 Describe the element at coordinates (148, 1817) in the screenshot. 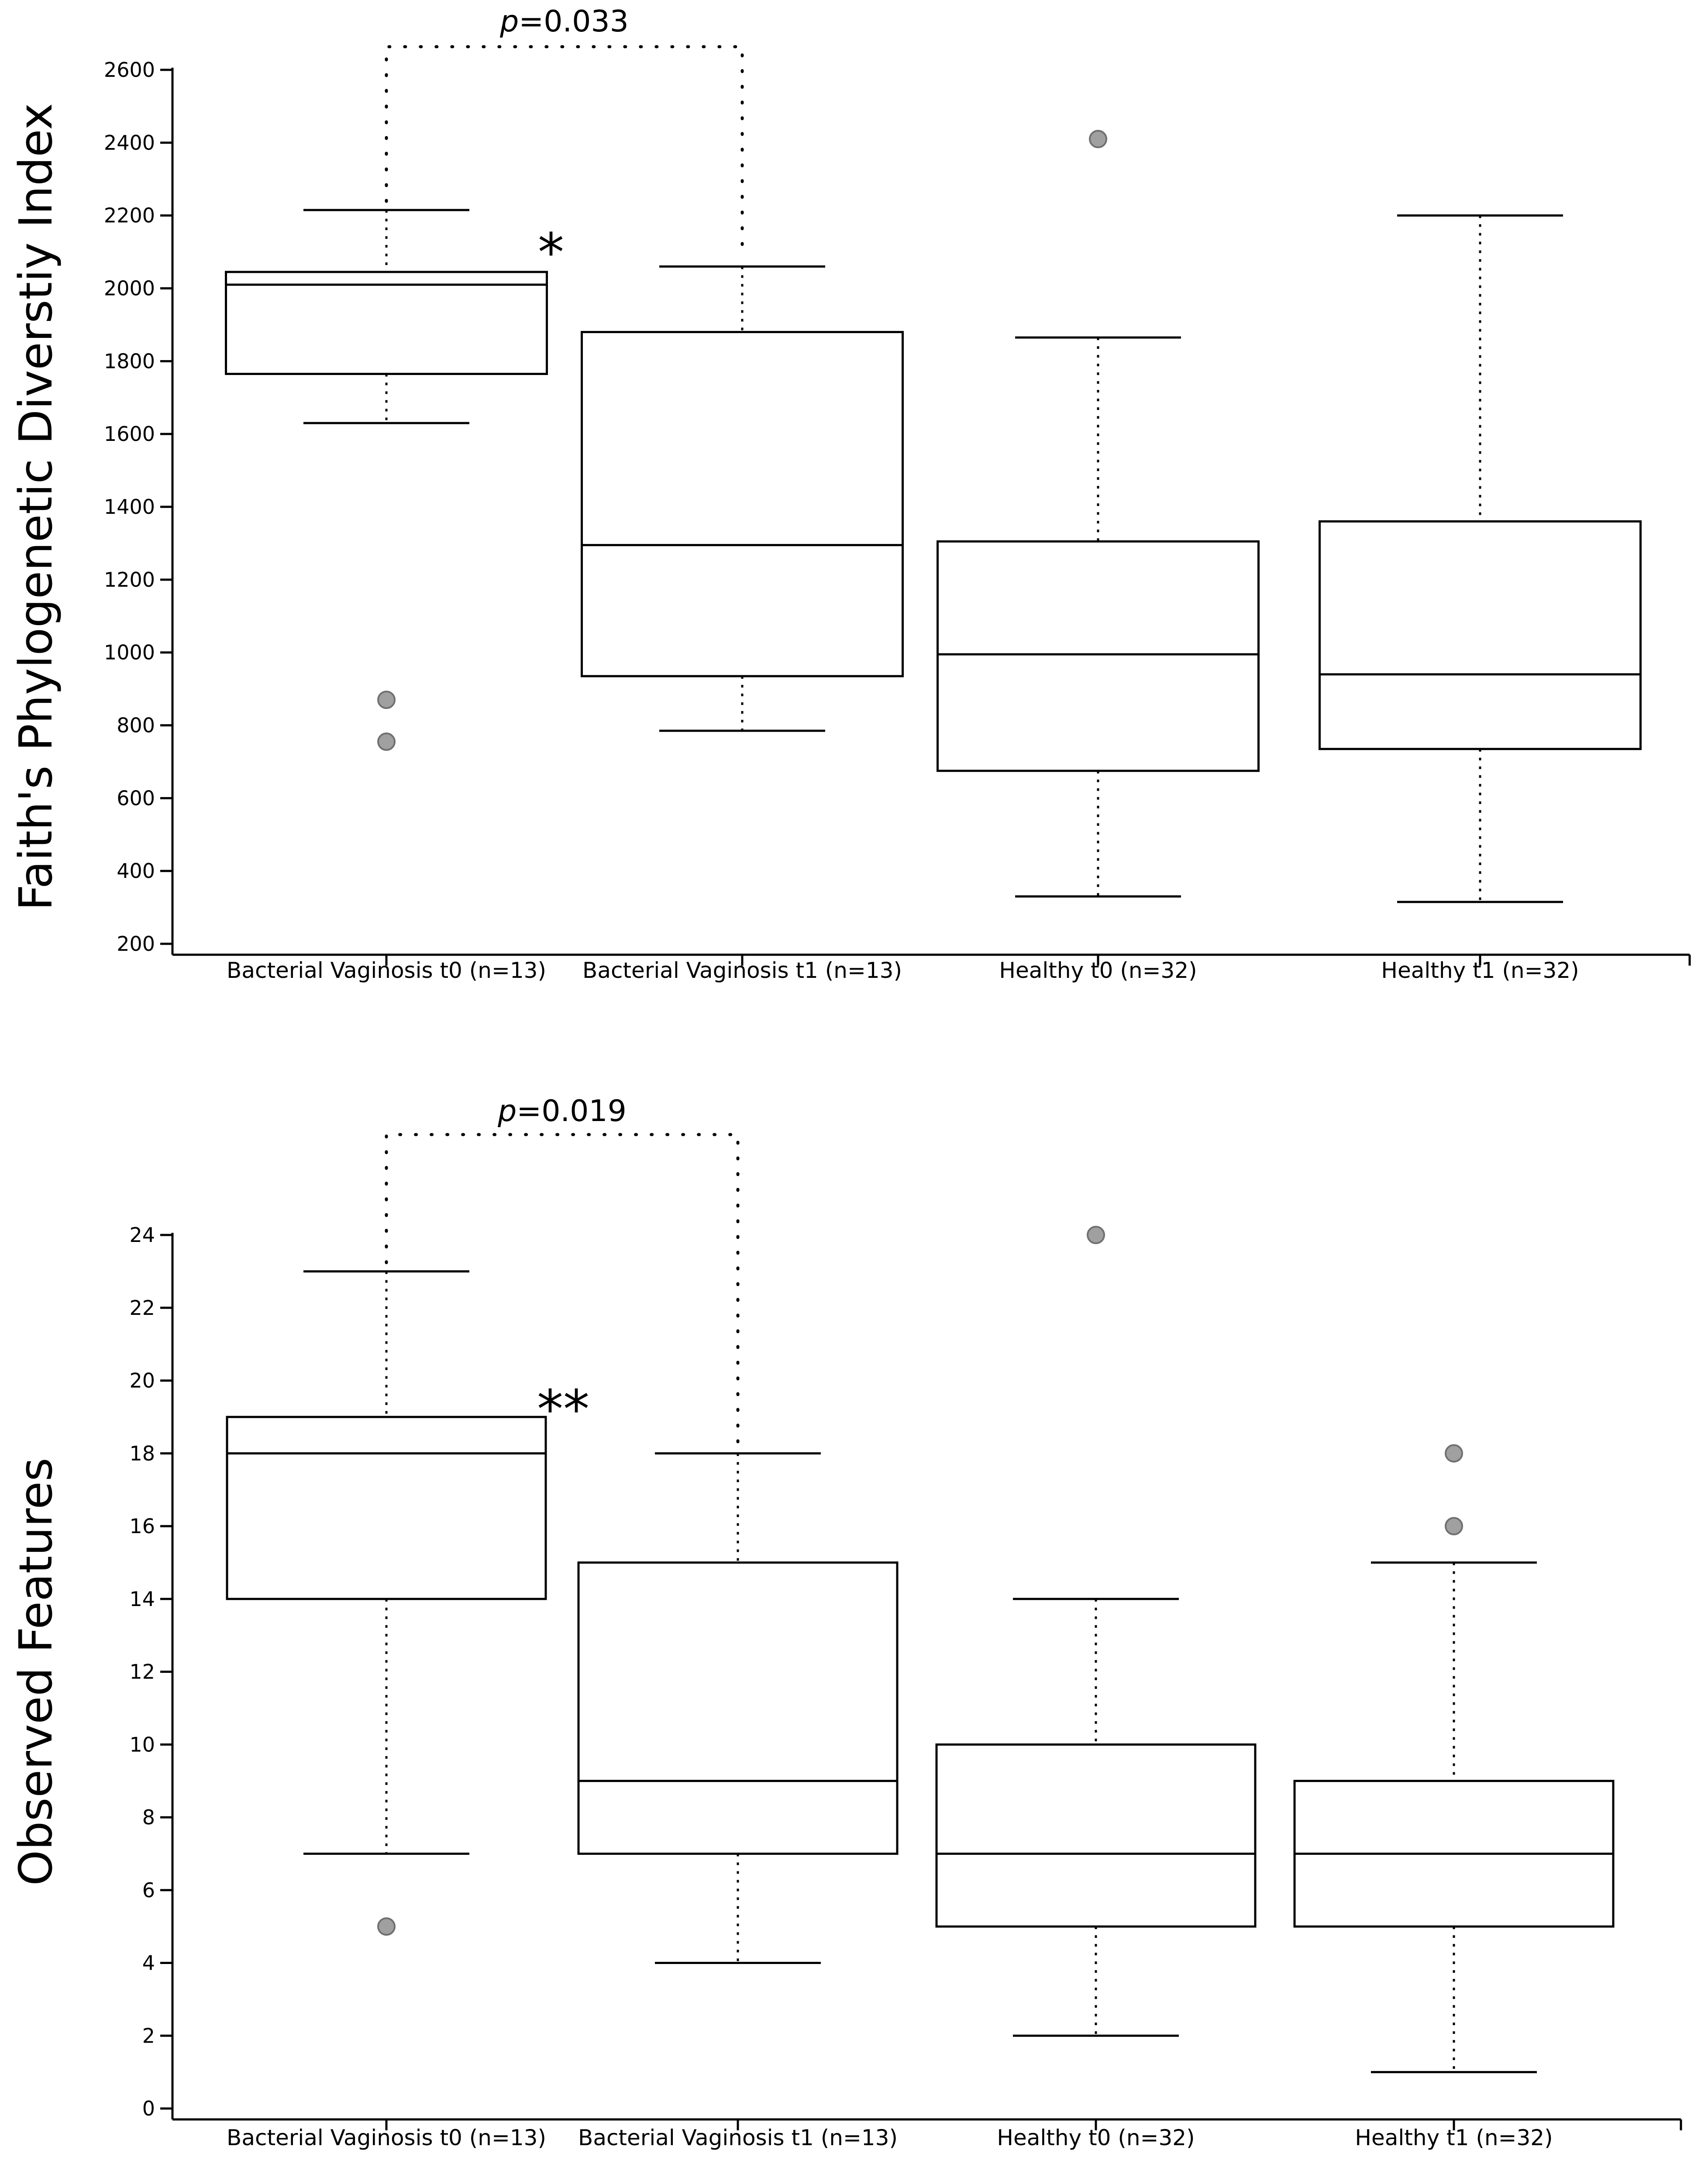

I see `y-tick-label: 8` at that location.